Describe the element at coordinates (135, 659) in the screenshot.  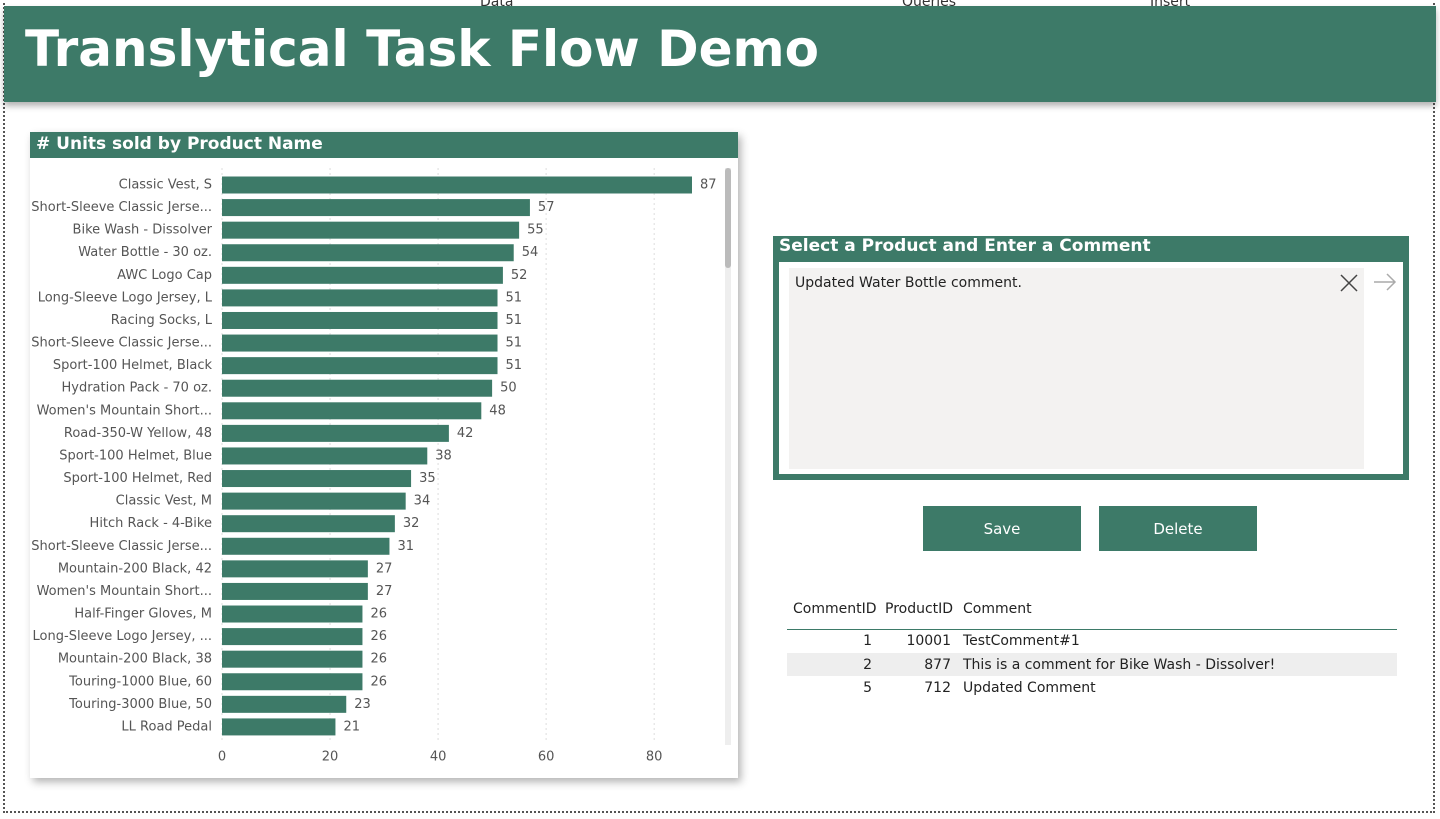
I see `y-tick-label: Mountain-200 Black, 38` at that location.